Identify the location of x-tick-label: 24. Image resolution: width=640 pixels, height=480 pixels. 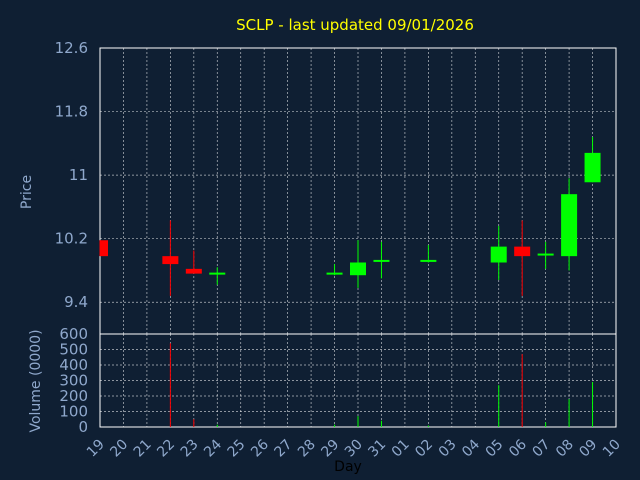
(213, 448).